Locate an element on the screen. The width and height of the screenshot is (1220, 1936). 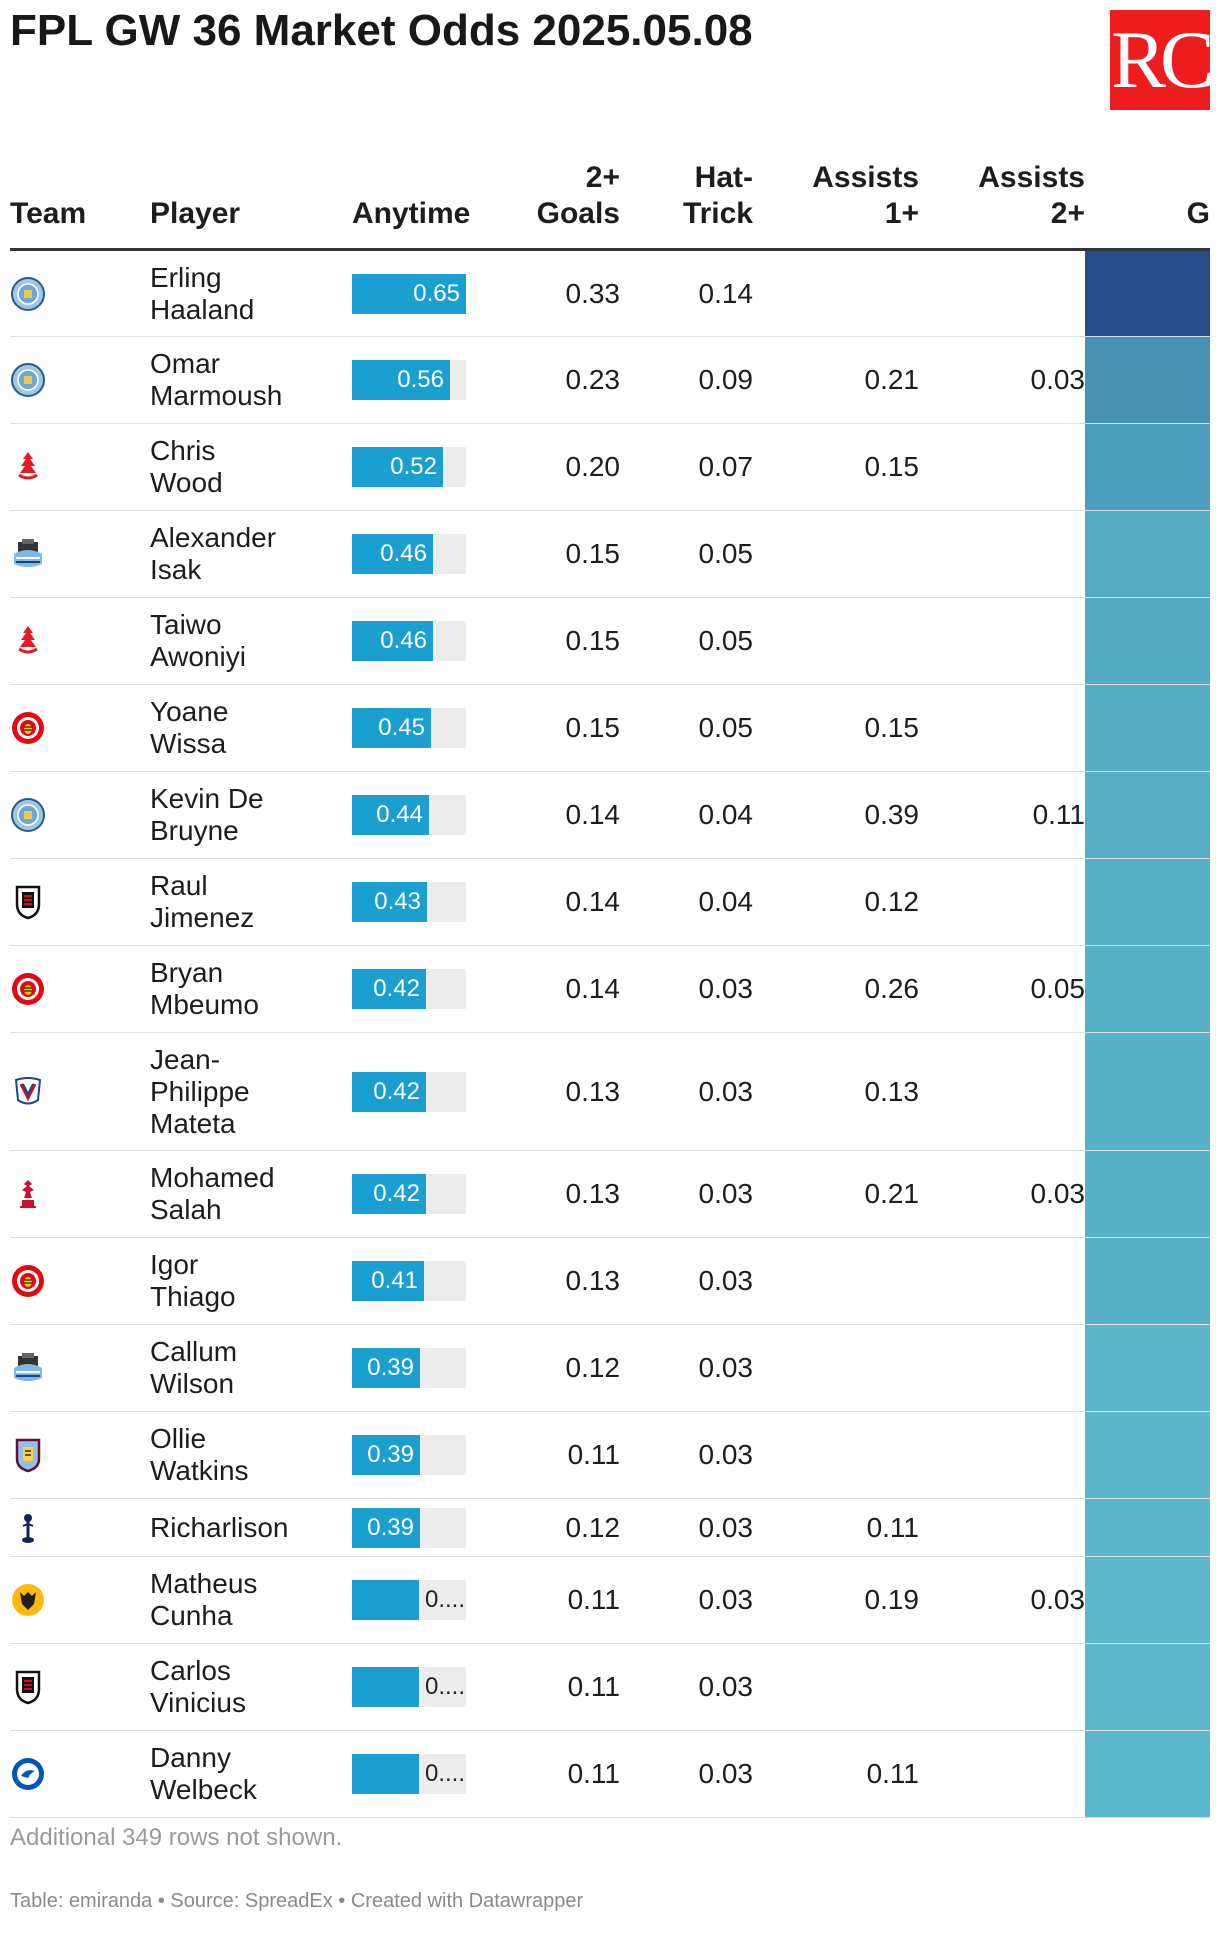
goals-value: 0.60 is located at coordinates (1147, 902).